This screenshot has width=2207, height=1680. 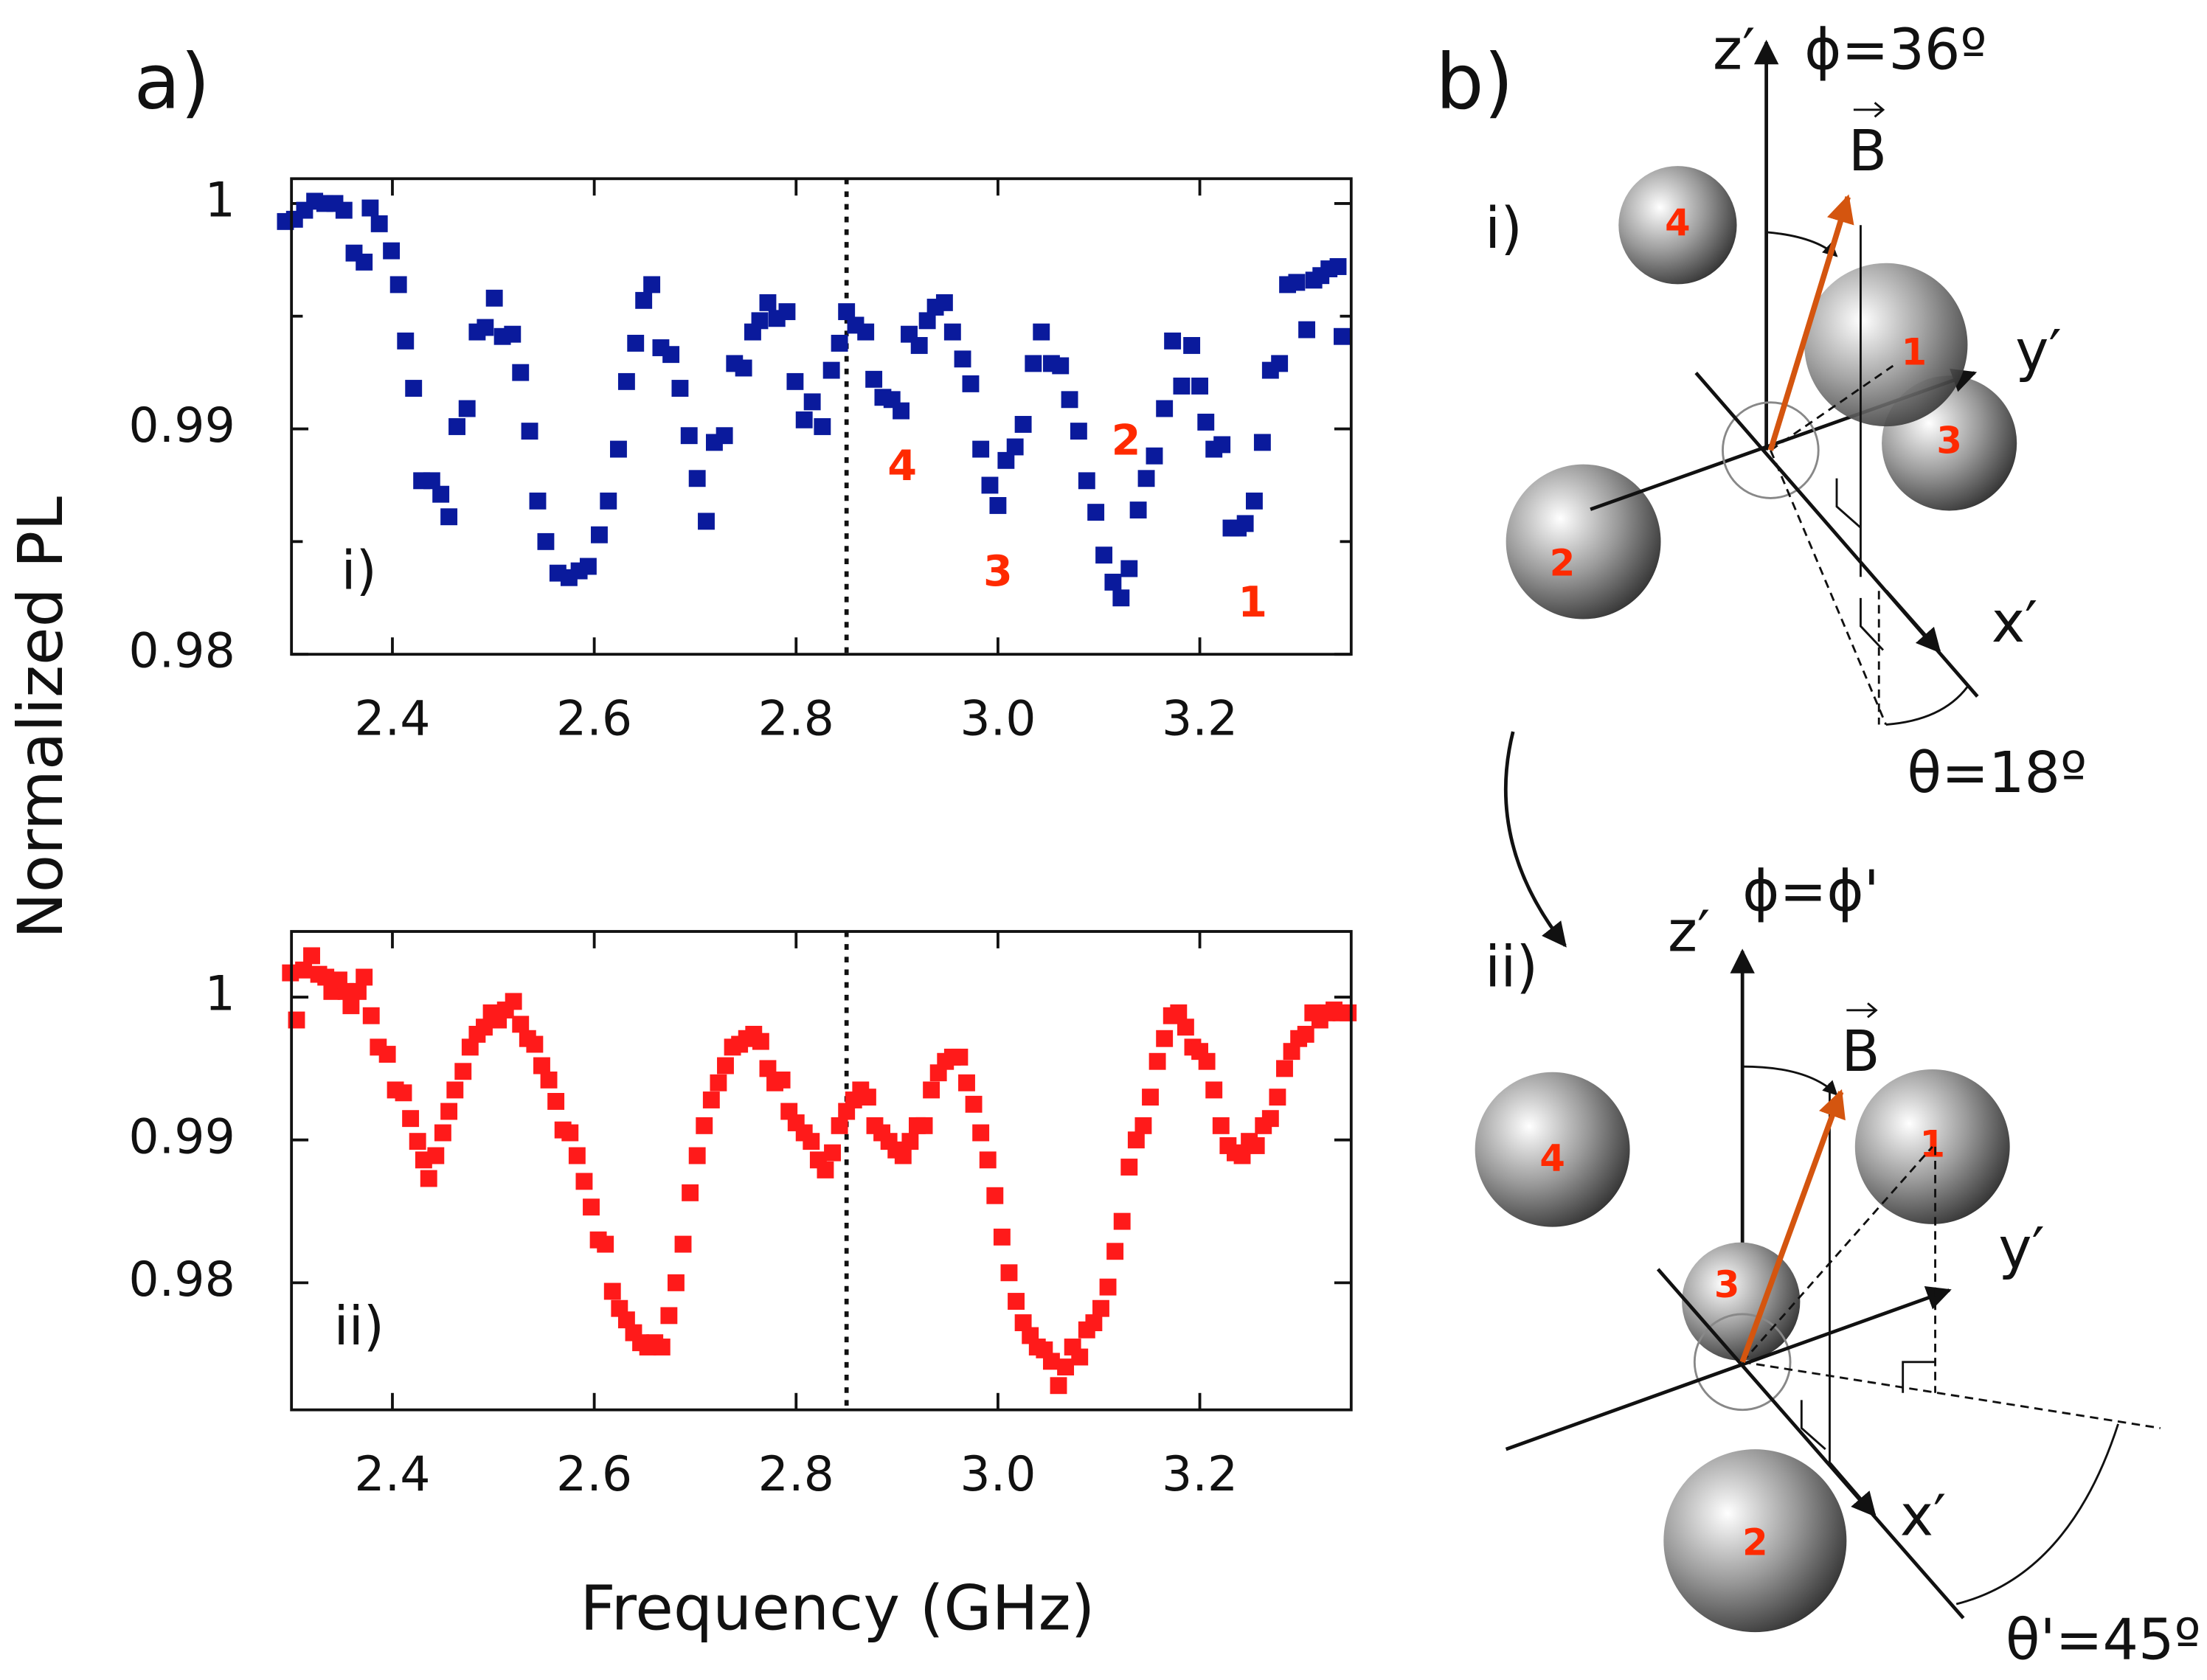 I want to click on y-axis, so click(x=1729, y=1368).